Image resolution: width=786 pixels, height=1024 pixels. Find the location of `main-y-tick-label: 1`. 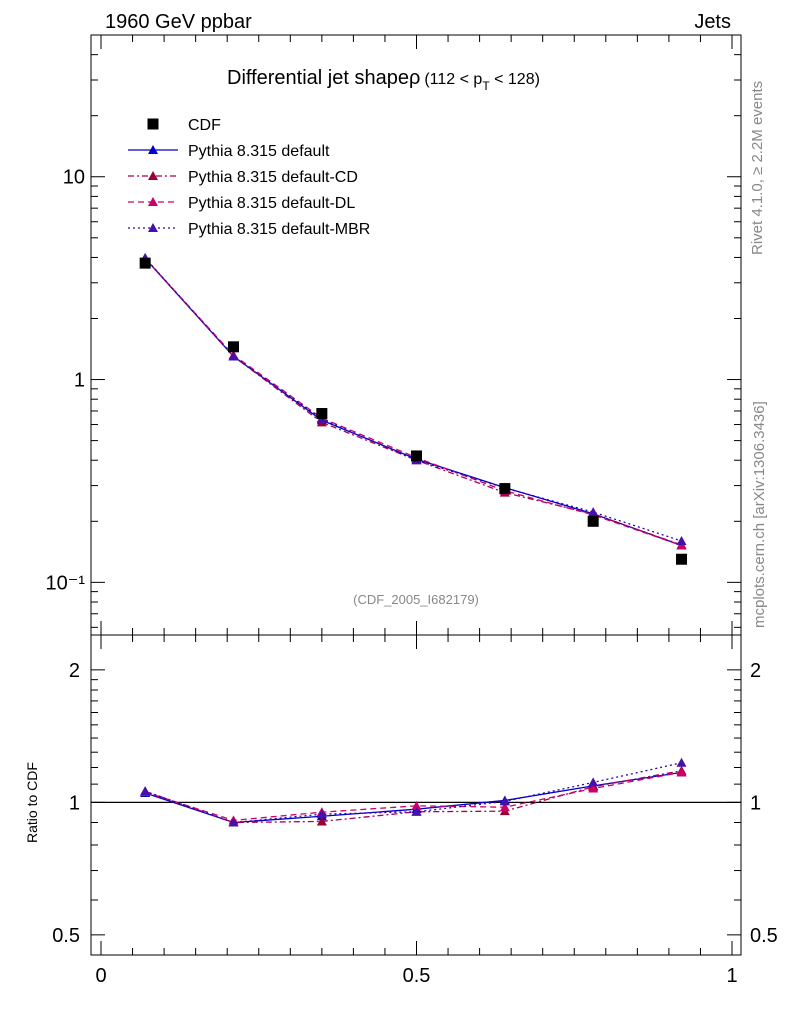

main-y-tick-label: 1 is located at coordinates (79, 381).